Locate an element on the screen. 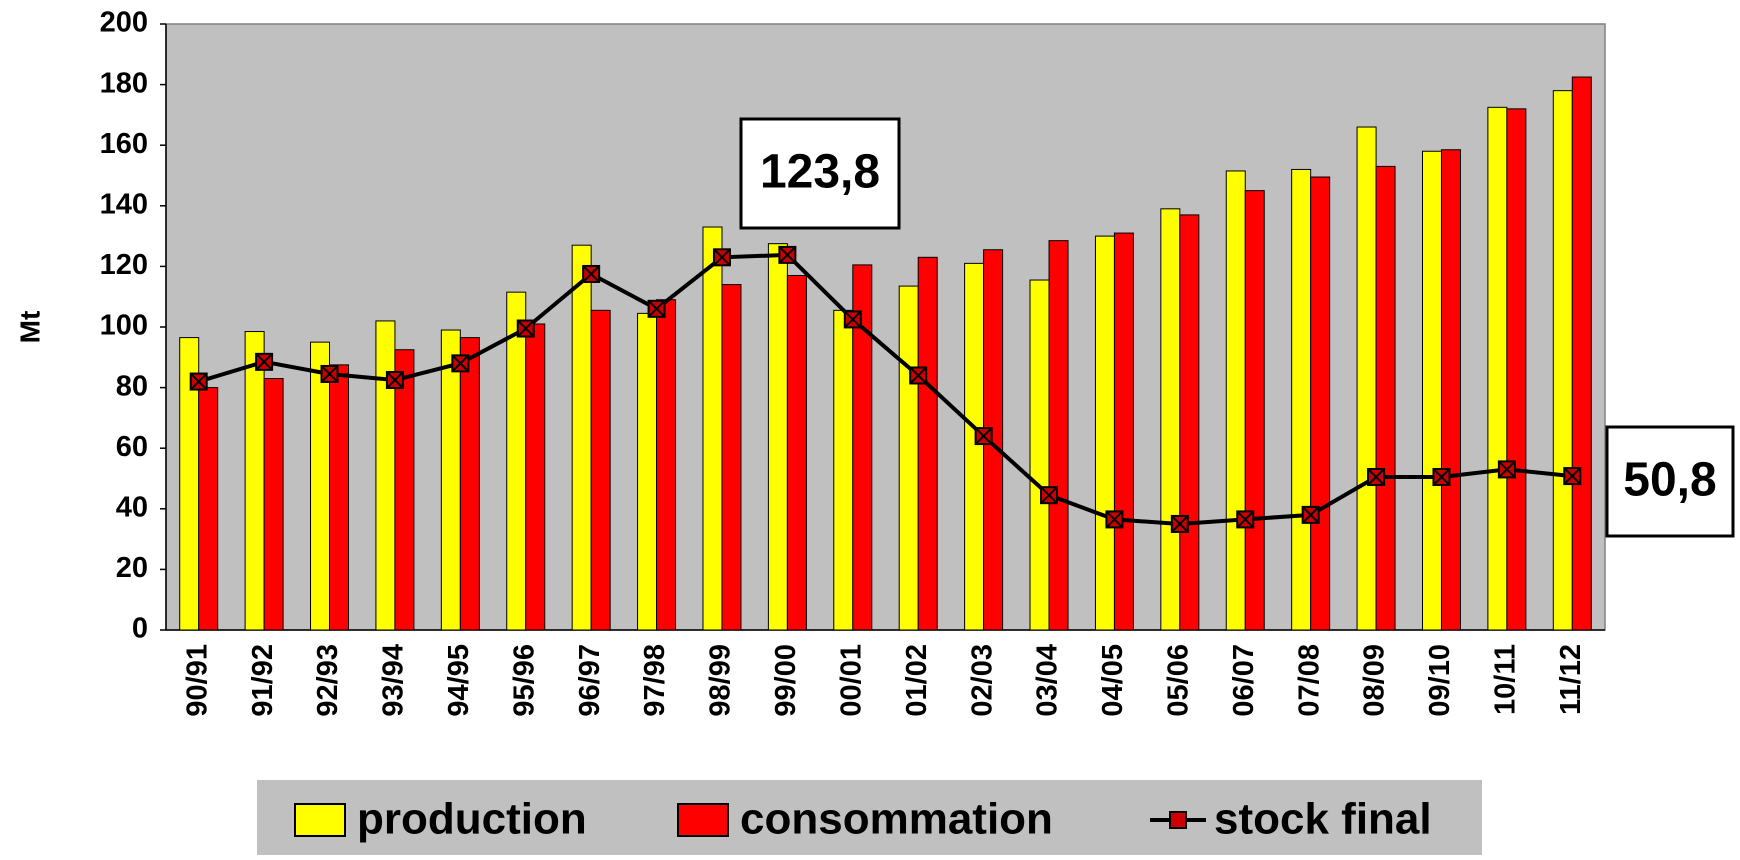 This screenshot has width=1740, height=860. legend-label: consommation is located at coordinates (896, 819).